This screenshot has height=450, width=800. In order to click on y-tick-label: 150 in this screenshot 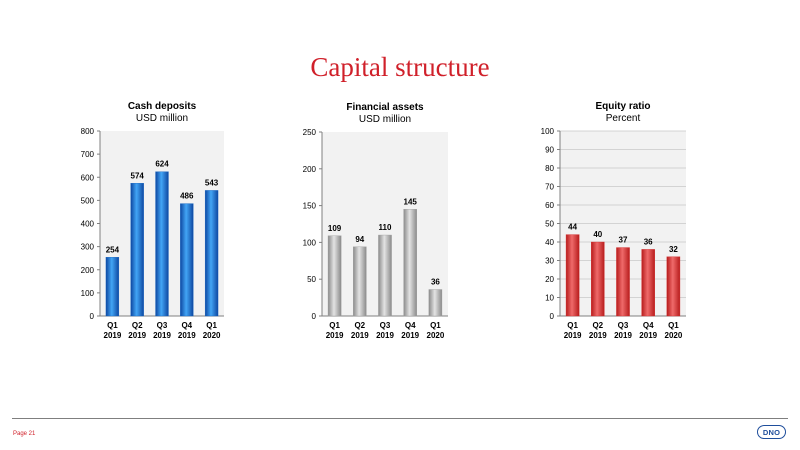, I will do `click(310, 206)`.